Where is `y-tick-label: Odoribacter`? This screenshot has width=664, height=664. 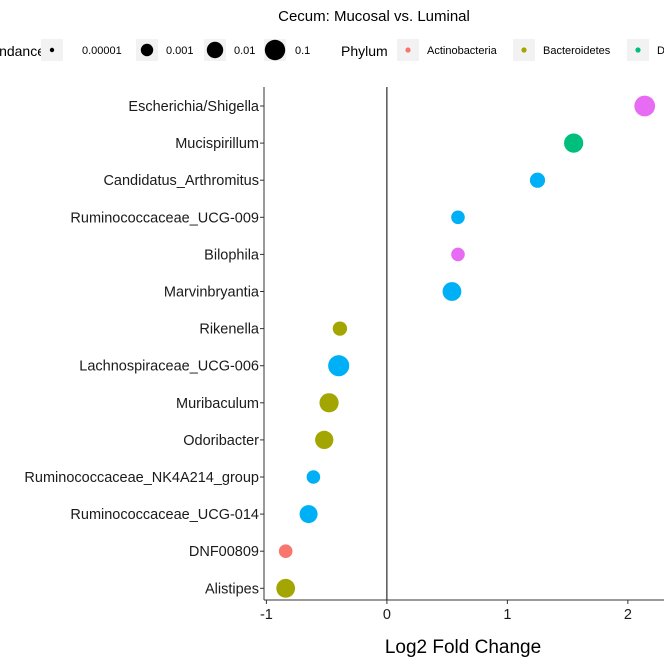
y-tick-label: Odoribacter is located at coordinates (221, 441).